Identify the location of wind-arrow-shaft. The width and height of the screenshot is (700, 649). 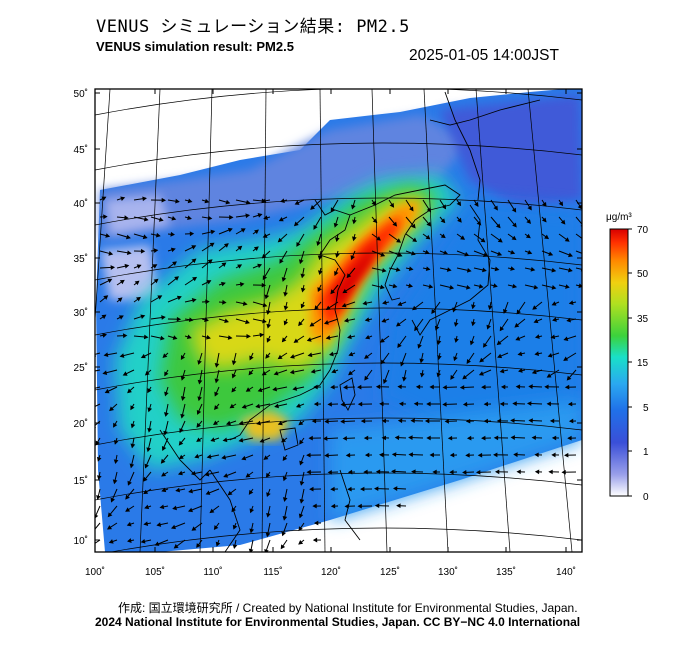
(578, 220).